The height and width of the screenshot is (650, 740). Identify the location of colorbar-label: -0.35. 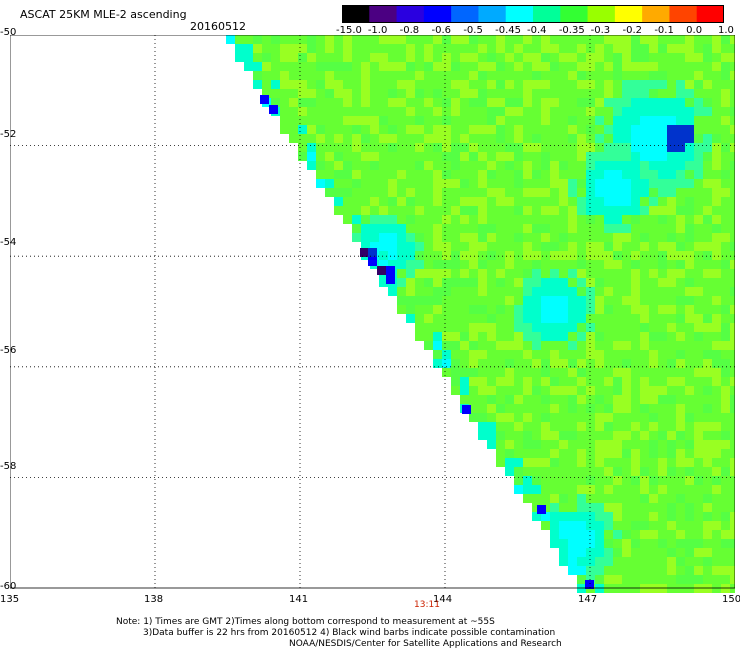
(571, 30).